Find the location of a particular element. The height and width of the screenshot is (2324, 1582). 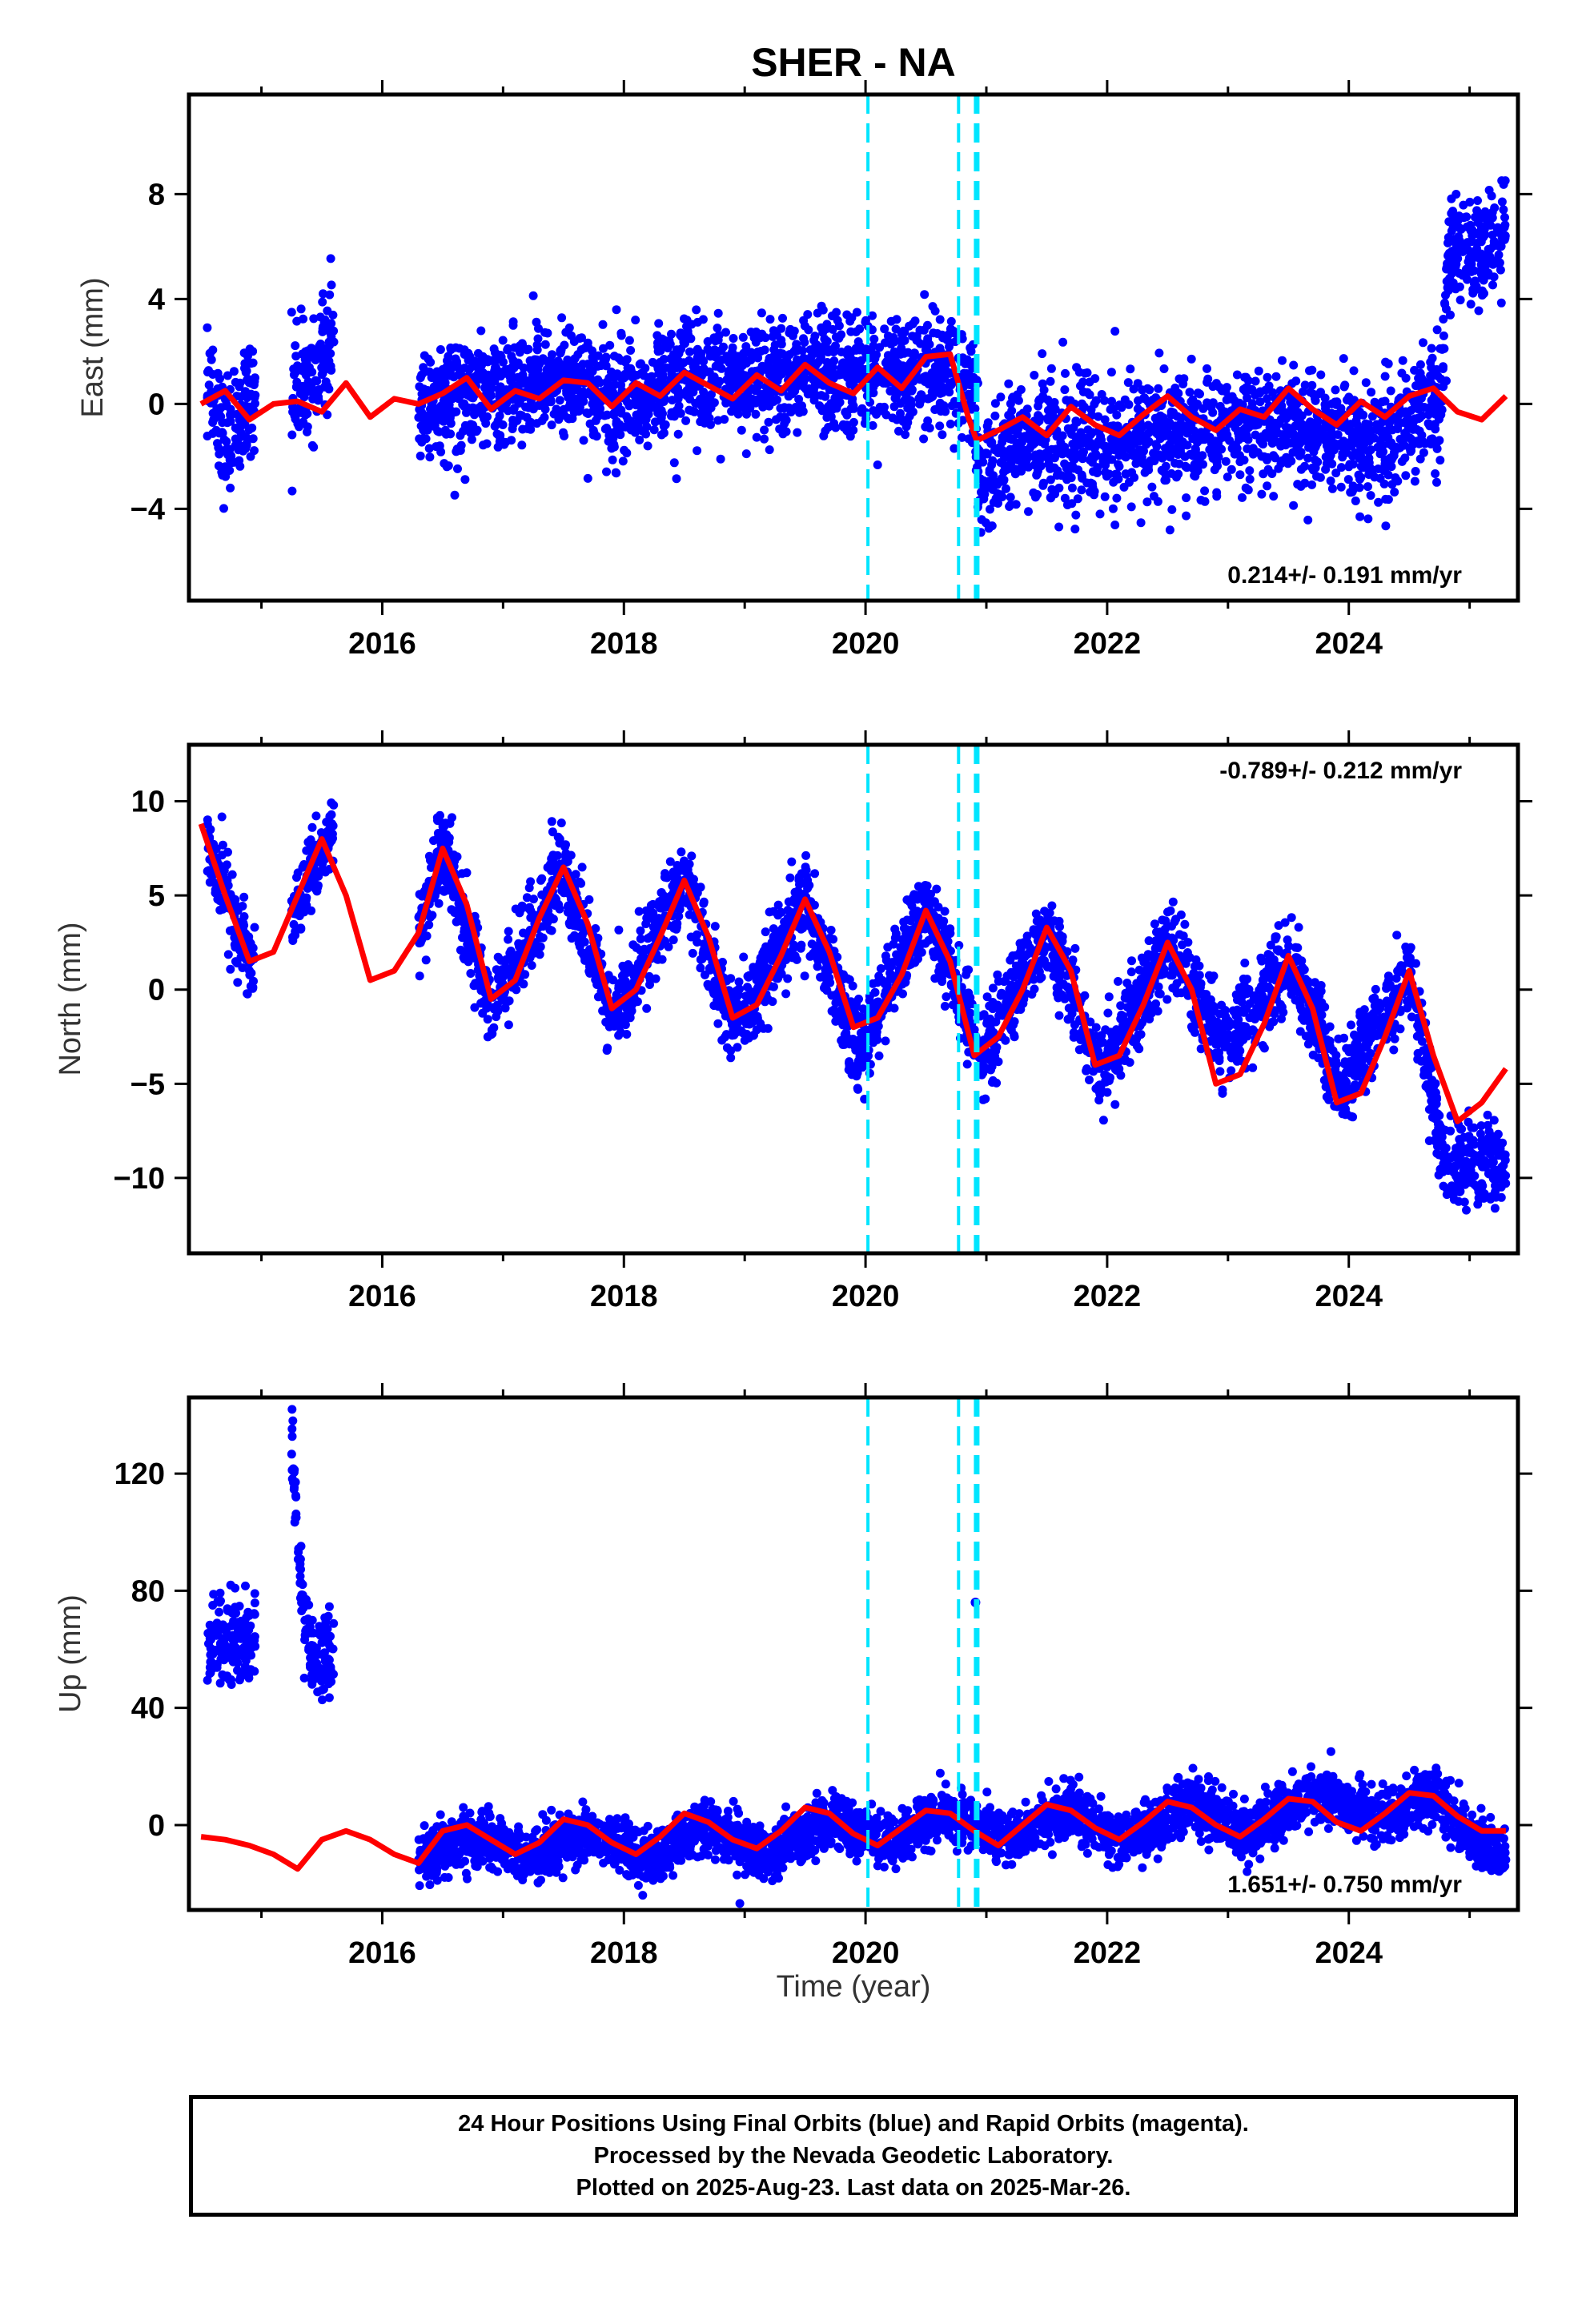

y-tick-label: −4 is located at coordinates (147, 510).